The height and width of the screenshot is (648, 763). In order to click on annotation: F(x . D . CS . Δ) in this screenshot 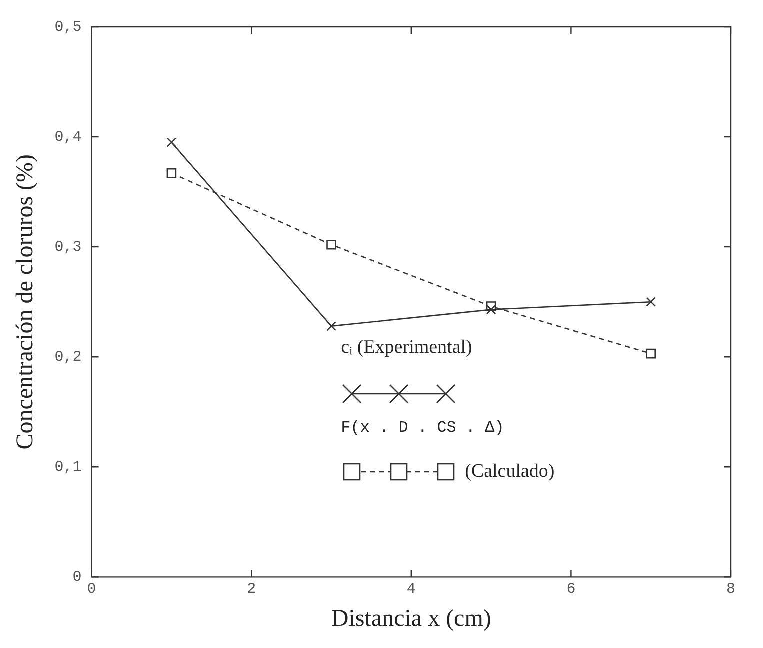, I will do `click(423, 428)`.